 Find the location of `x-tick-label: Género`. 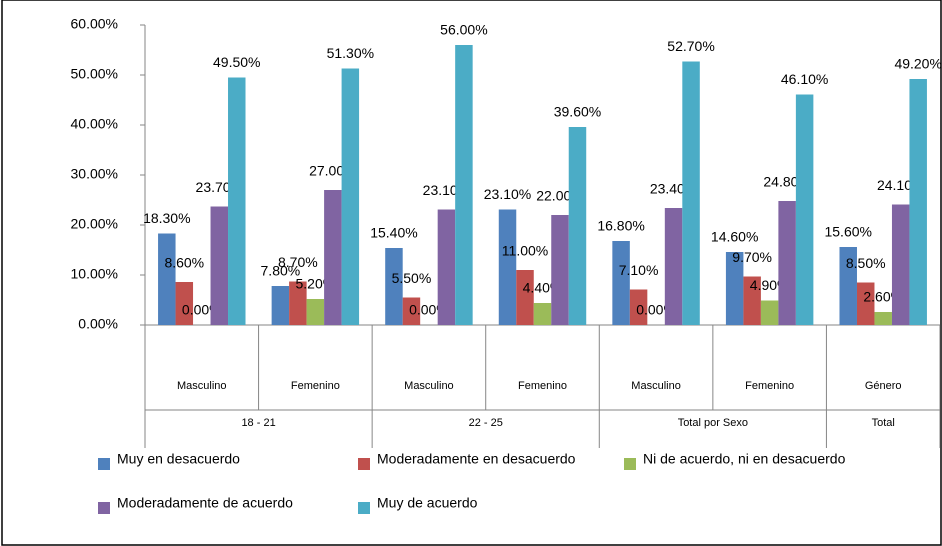

x-tick-label: Género is located at coordinates (883, 386).